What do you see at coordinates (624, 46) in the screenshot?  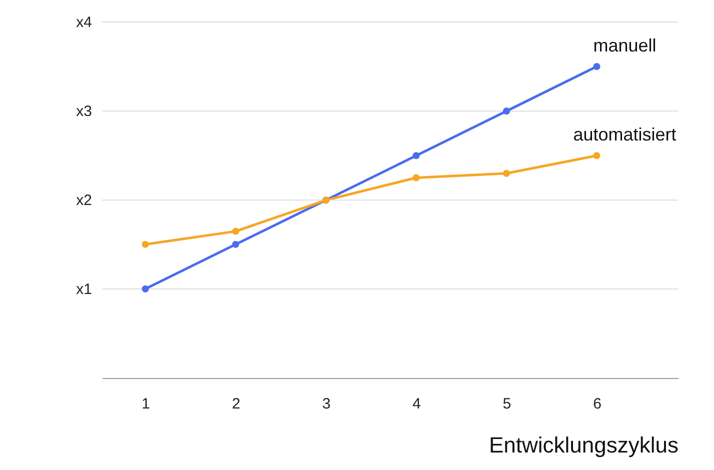 I see `series-label: manuell` at bounding box center [624, 46].